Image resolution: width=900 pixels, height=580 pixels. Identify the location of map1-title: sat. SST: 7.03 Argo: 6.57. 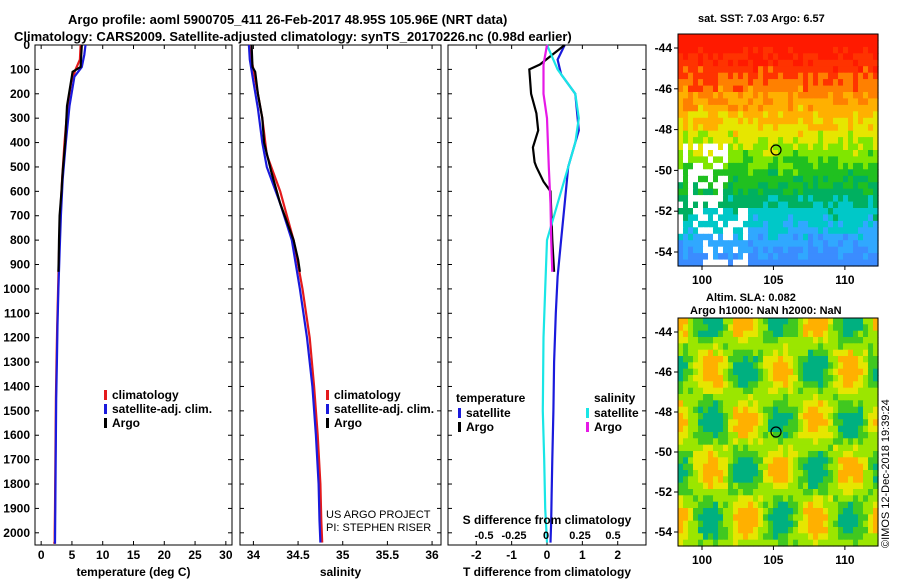
(761, 19).